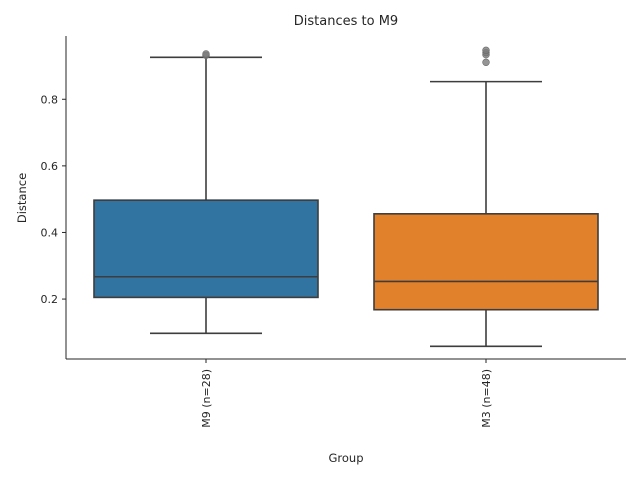 The width and height of the screenshot is (640, 480). What do you see at coordinates (346, 21) in the screenshot?
I see `chart-title: Distances to M9` at bounding box center [346, 21].